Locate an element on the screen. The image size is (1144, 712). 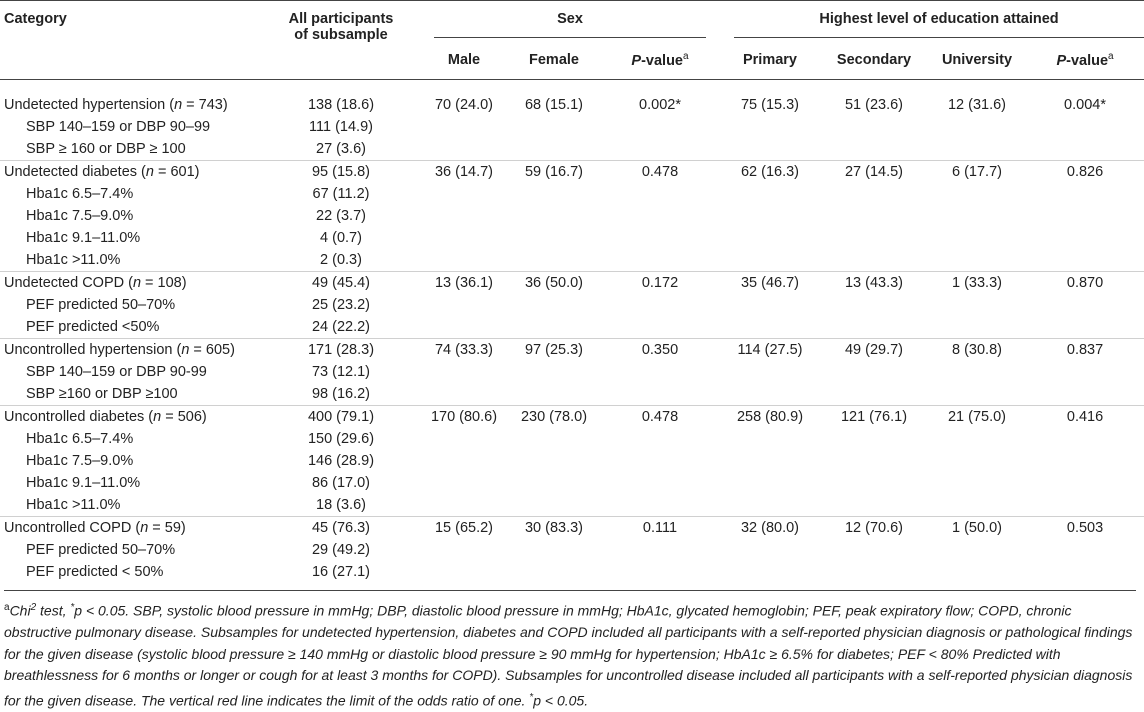
header-education: Highest level of education attained is located at coordinates (932, 20).